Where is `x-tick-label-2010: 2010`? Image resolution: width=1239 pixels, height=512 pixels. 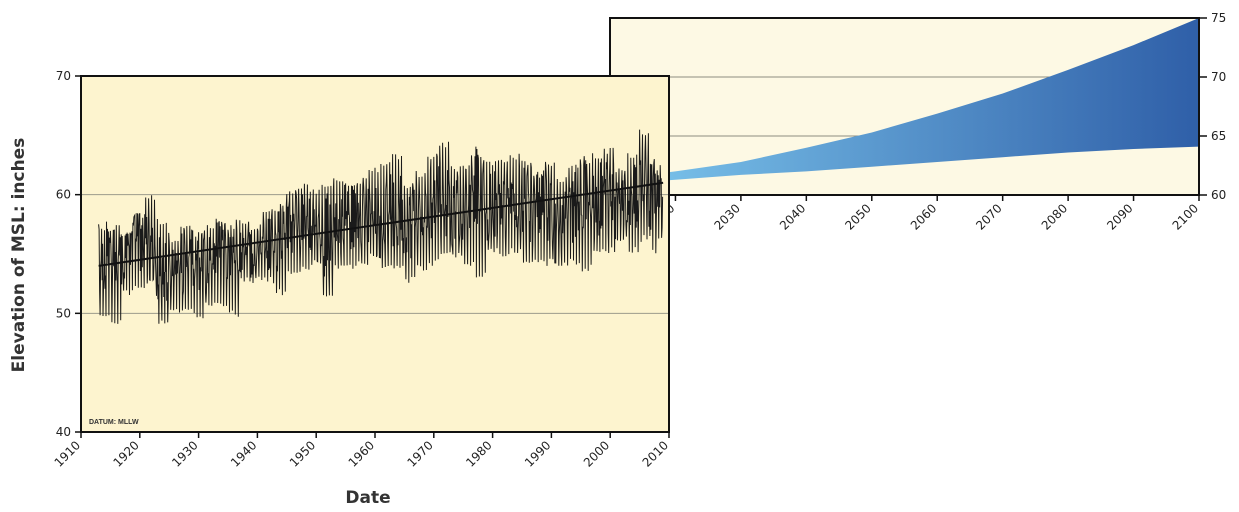 x-tick-label-2010: 2010 is located at coordinates (655, 453).